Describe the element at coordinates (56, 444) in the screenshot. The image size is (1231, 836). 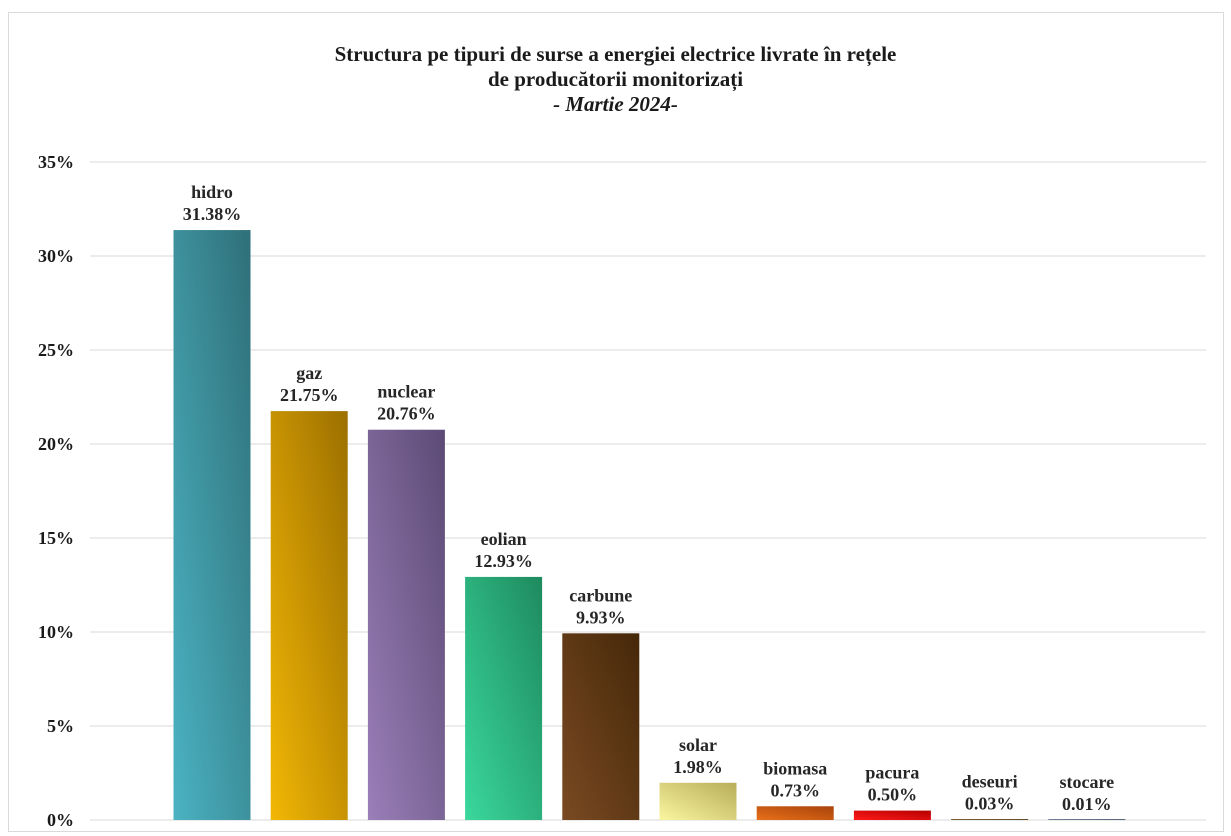
I see `y-tick-label: 20%` at that location.